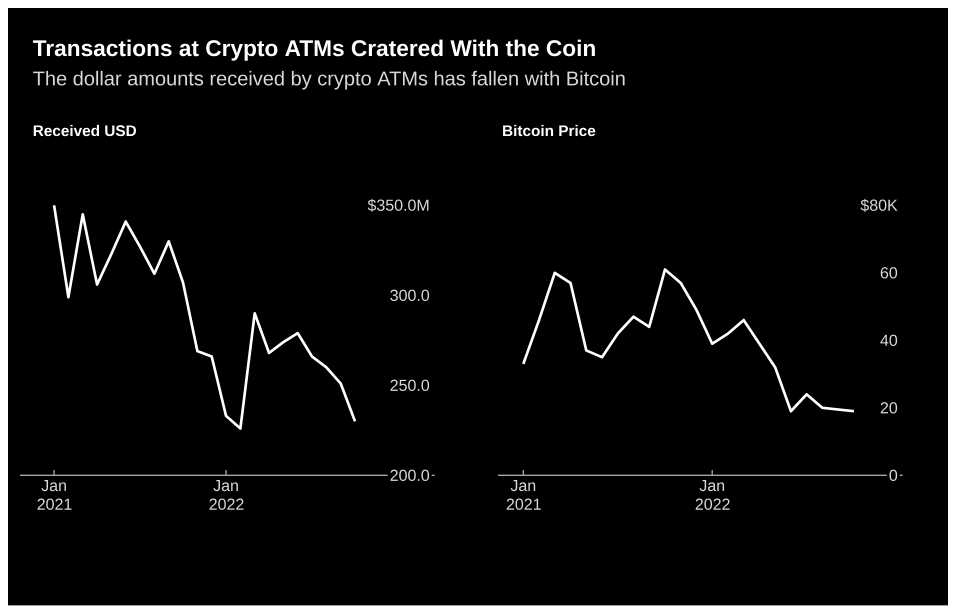  What do you see at coordinates (398, 205) in the screenshot?
I see `y-tick-label: $350.0M` at bounding box center [398, 205].